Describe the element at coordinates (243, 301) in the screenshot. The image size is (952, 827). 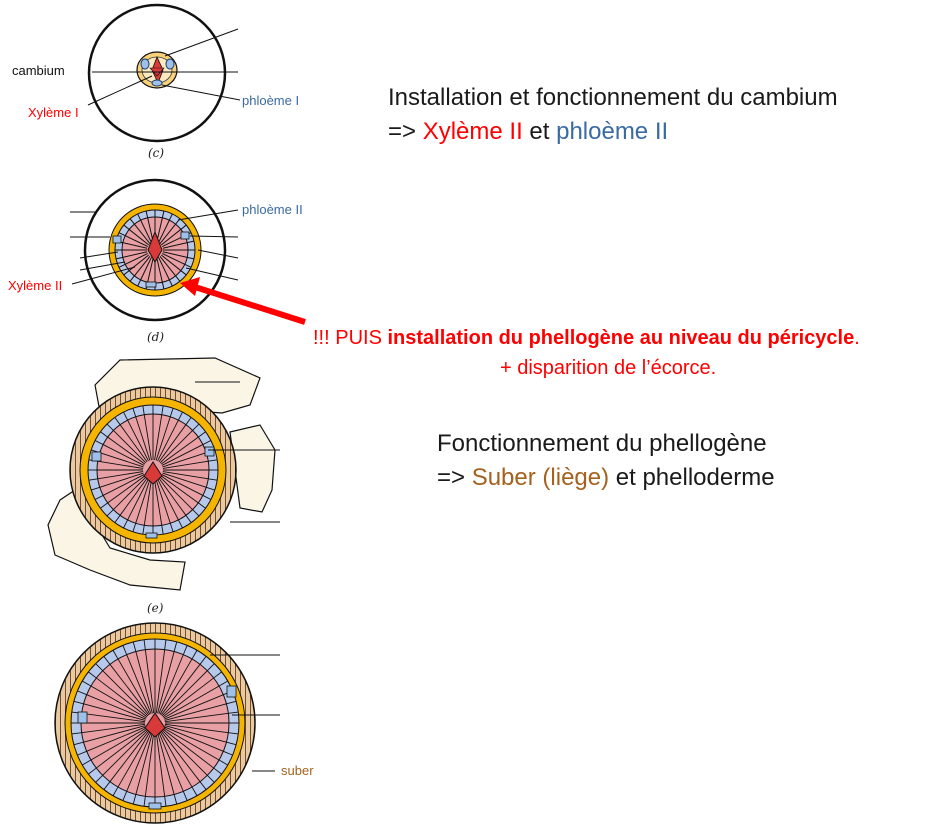
I see `red-arrow` at that location.